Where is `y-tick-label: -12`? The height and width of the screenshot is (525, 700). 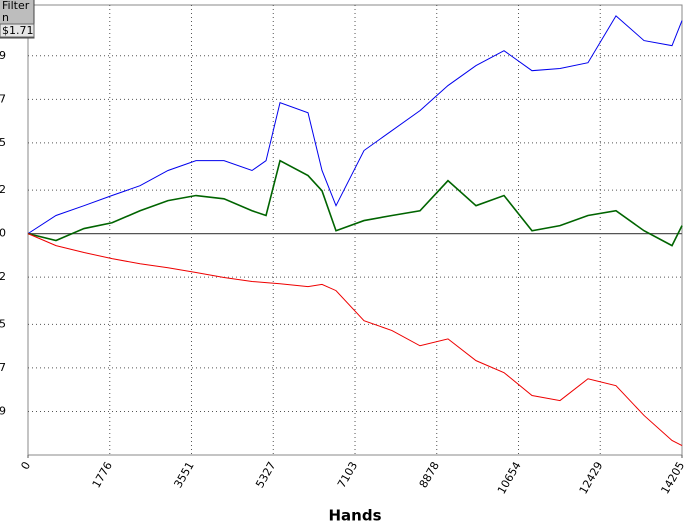
y-tick-label: -12 is located at coordinates (3, 276).